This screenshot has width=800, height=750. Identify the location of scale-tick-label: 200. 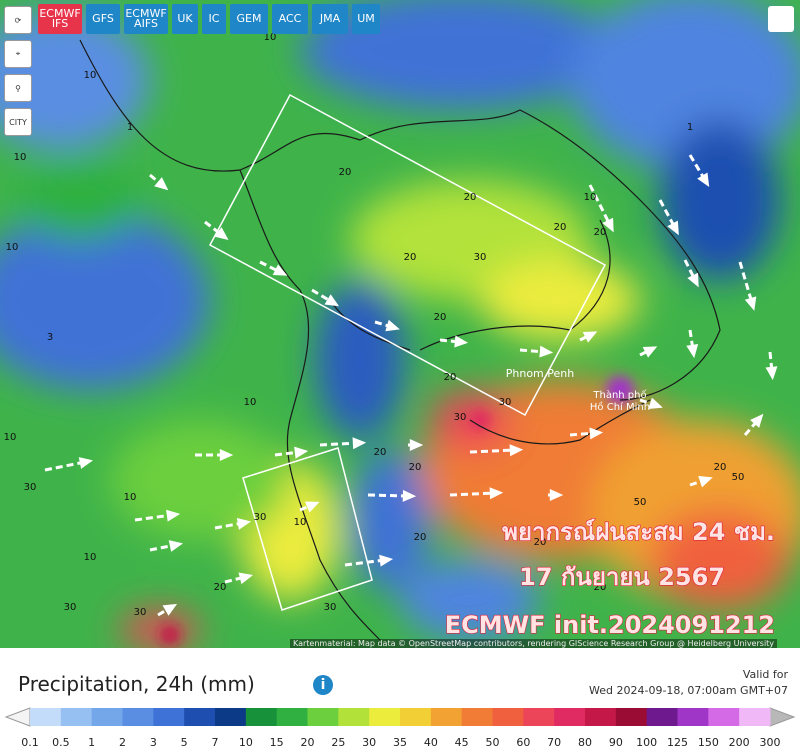
(739, 742).